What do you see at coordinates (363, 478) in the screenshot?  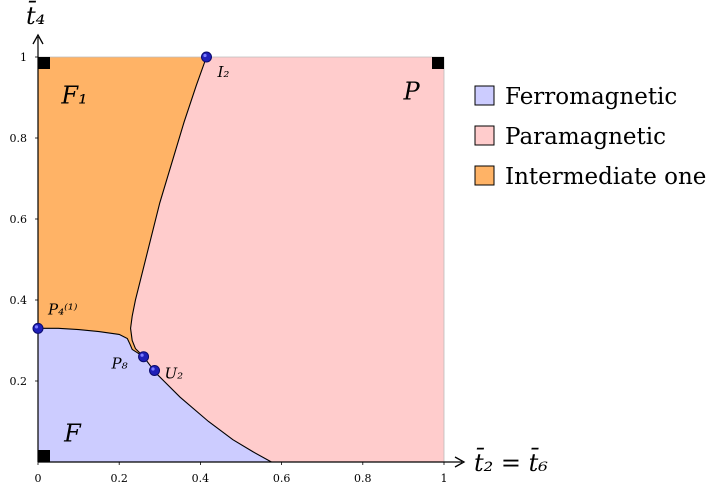 I see `x-tick-label: 0.8` at bounding box center [363, 478].